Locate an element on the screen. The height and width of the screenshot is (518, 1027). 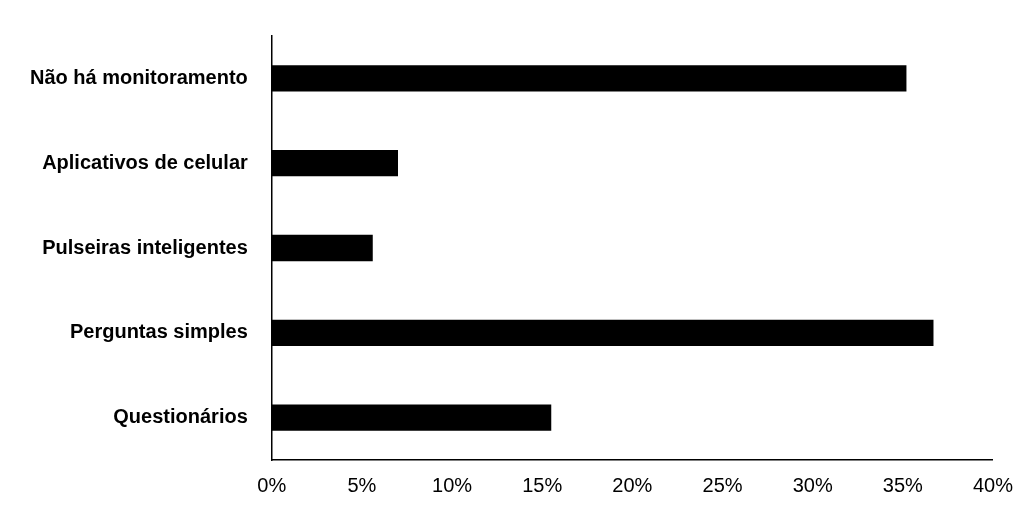
x-tick-label: 40% is located at coordinates (993, 484).